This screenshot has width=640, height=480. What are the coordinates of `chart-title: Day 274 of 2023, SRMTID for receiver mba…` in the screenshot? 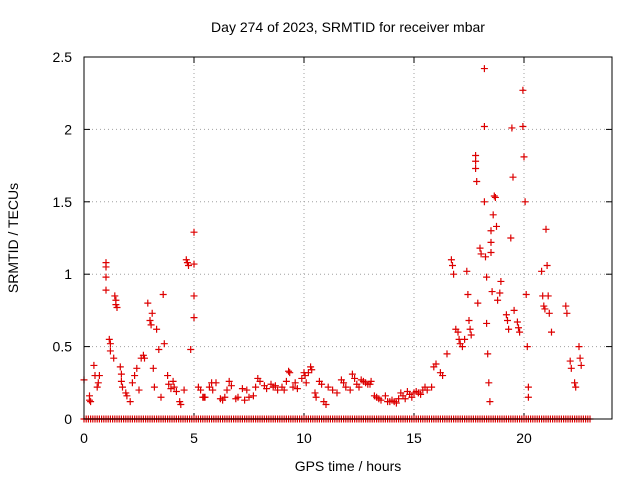 It's located at (348, 27).